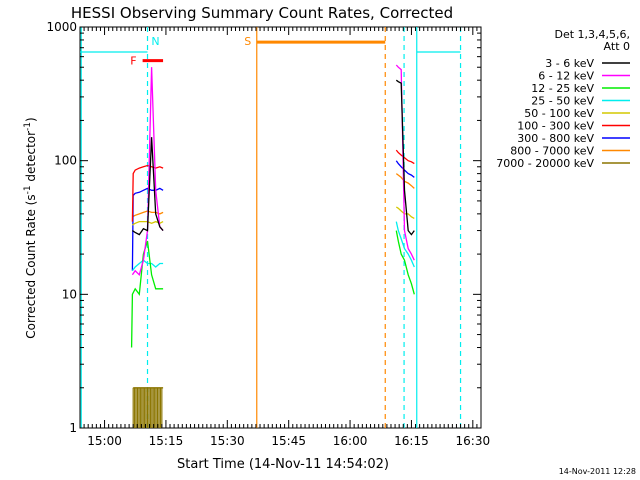 Image resolution: width=640 pixels, height=480 pixels. Describe the element at coordinates (566, 76) in the screenshot. I see `legend-entry-label: 6 - 12 keV` at that location.